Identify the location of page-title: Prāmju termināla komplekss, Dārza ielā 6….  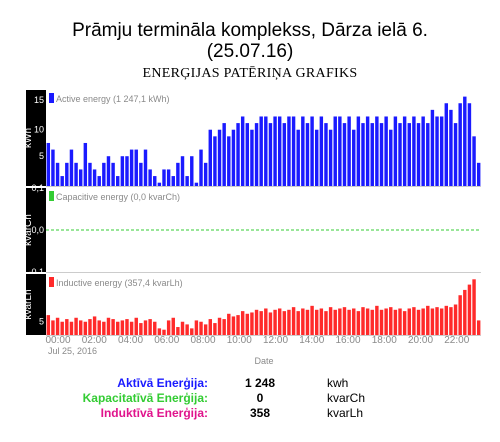
(250, 30).